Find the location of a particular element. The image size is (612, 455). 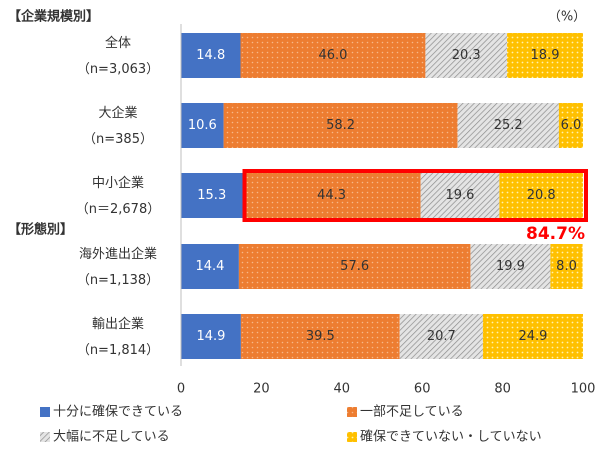

value-label: 10.6 is located at coordinates (202, 125).